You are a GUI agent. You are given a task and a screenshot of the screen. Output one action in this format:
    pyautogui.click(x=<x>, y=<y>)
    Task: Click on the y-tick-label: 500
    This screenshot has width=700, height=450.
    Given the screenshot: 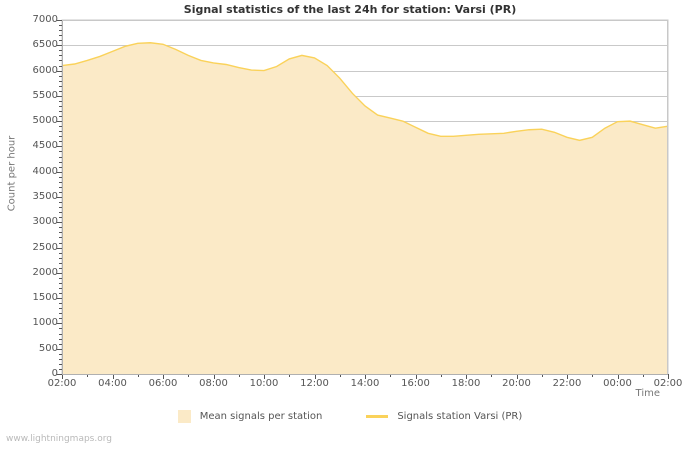 What is the action you would take?
    pyautogui.click(x=48, y=348)
    